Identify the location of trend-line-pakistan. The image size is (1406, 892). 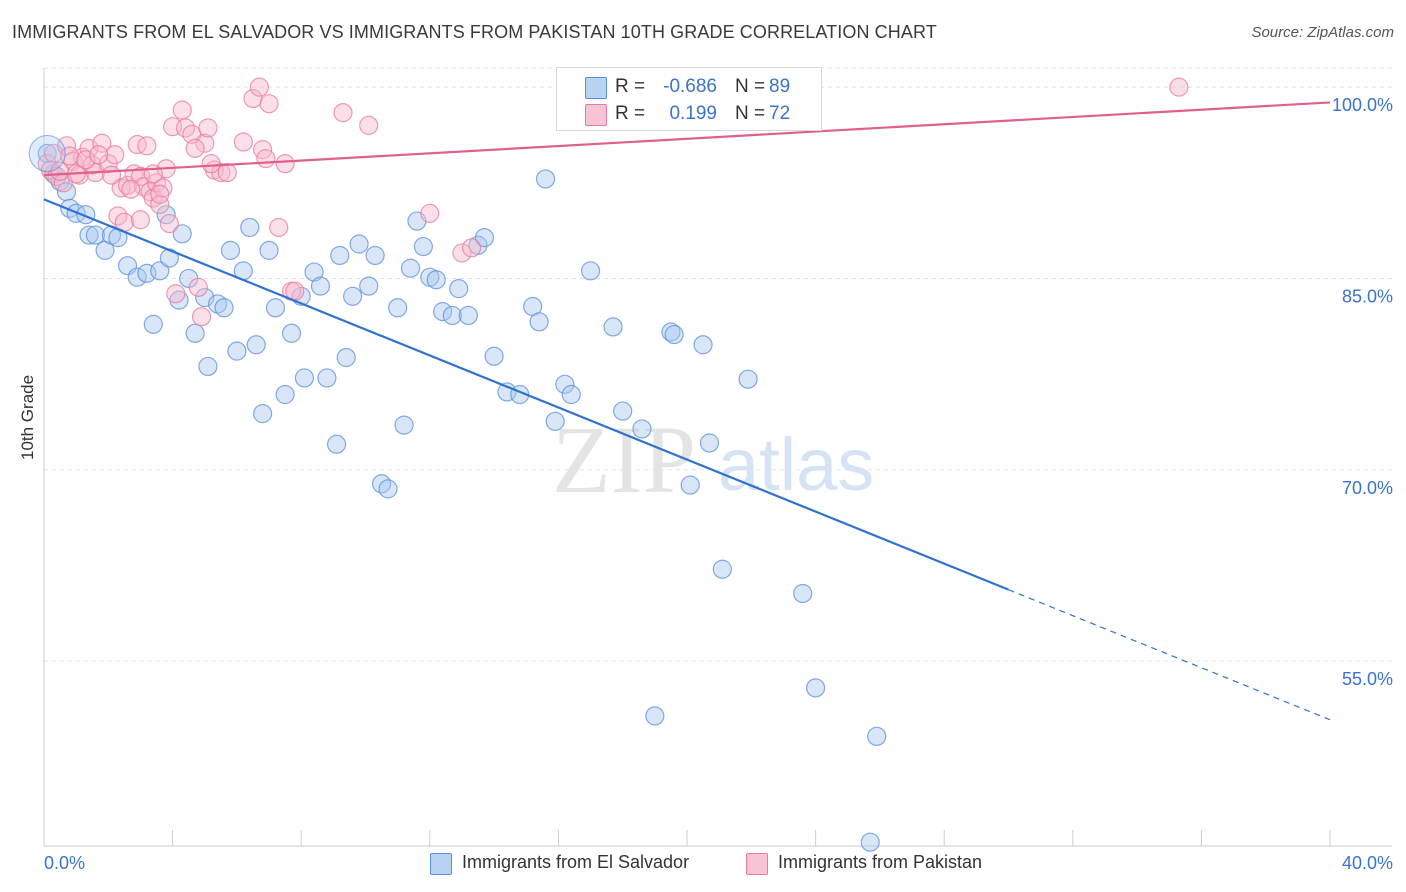
(687, 139).